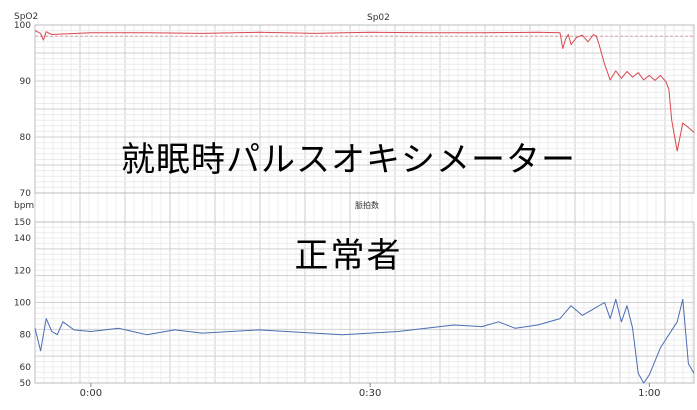  Describe the element at coordinates (378, 18) in the screenshot. I see `spo2-chart-title: Sp02` at that location.